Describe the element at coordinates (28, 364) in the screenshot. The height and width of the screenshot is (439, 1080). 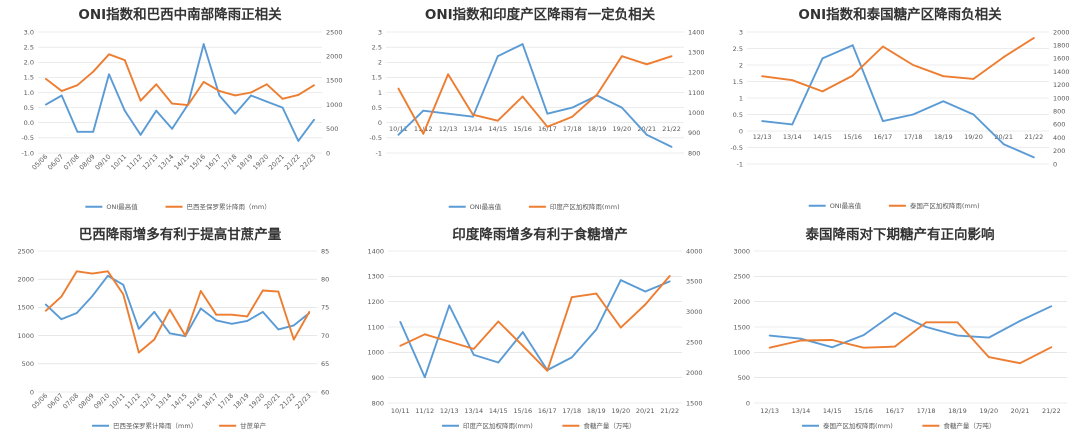
I see `left-tick-label: 500` at that location.